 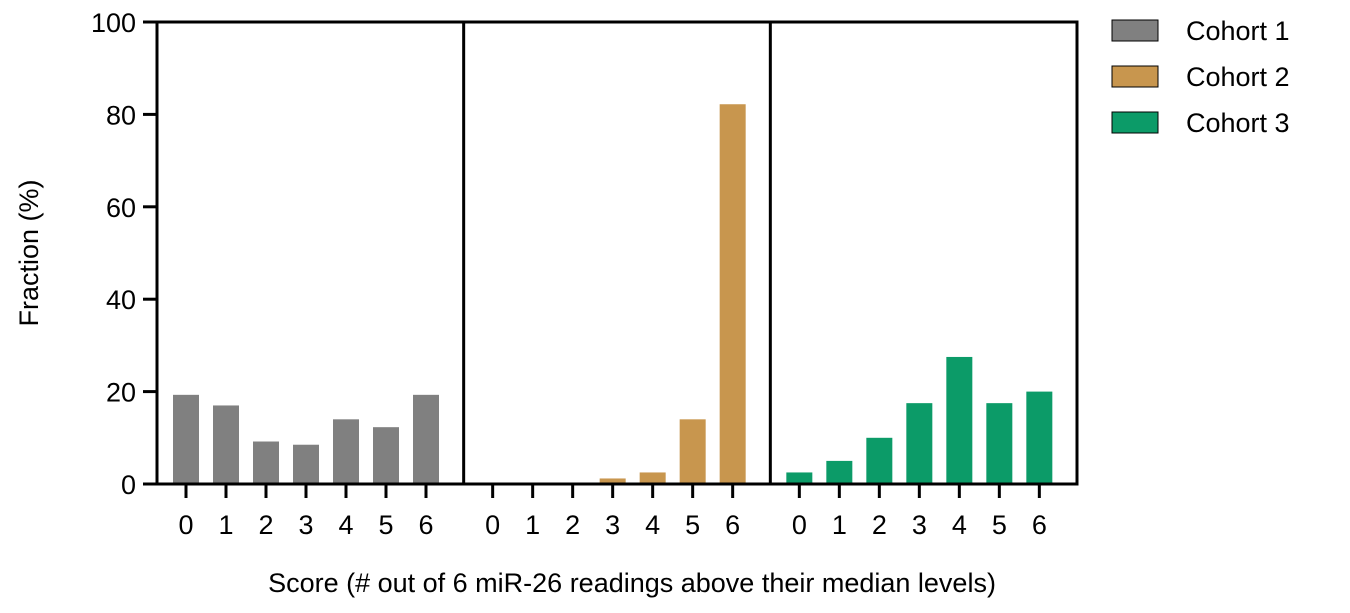 What do you see at coordinates (121, 393) in the screenshot?
I see `y-tick-label: 20` at bounding box center [121, 393].